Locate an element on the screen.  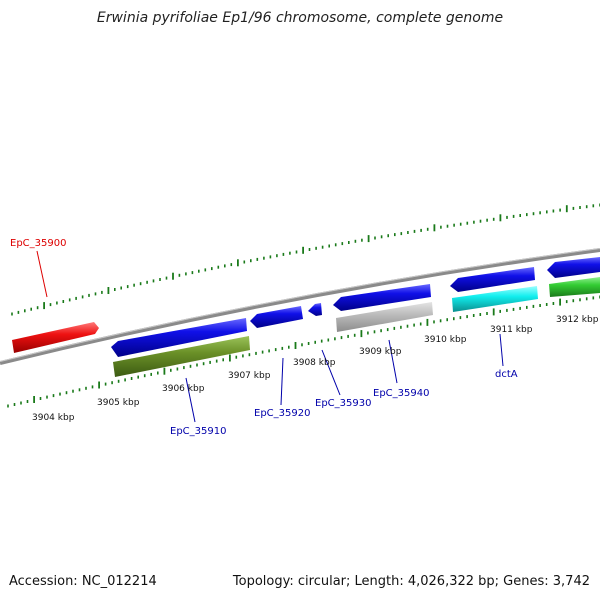
kbp-label-3910: 3910 kbp is located at coordinates (445, 340).